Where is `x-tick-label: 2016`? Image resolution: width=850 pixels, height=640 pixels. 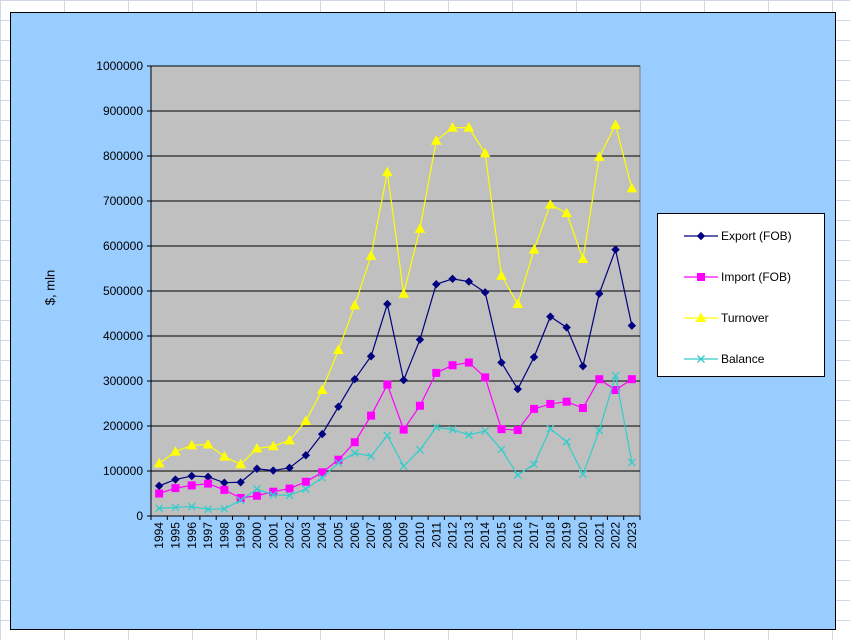 x-tick-label: 2016 is located at coordinates (518, 535).